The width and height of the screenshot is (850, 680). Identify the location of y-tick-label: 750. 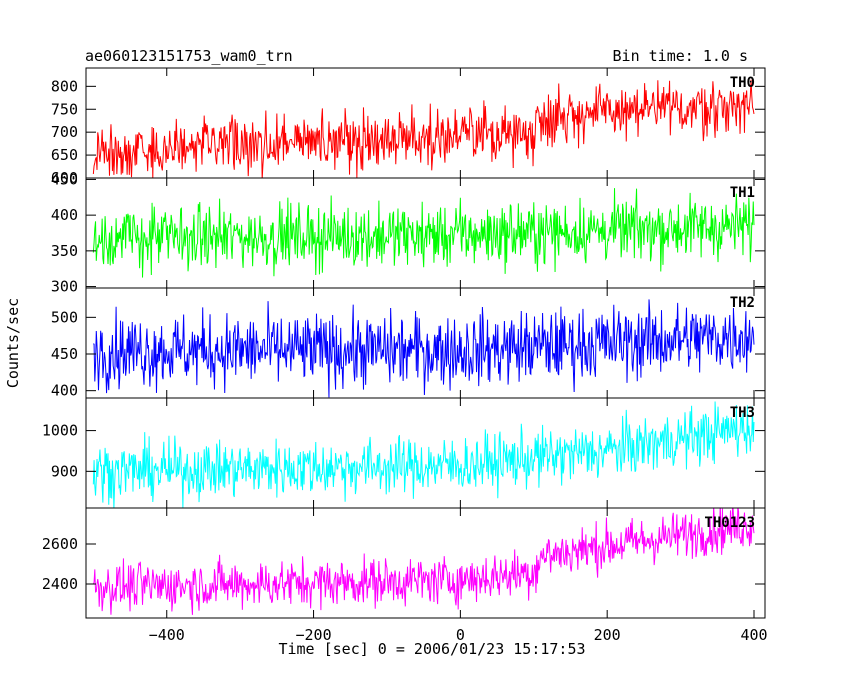
(64, 109).